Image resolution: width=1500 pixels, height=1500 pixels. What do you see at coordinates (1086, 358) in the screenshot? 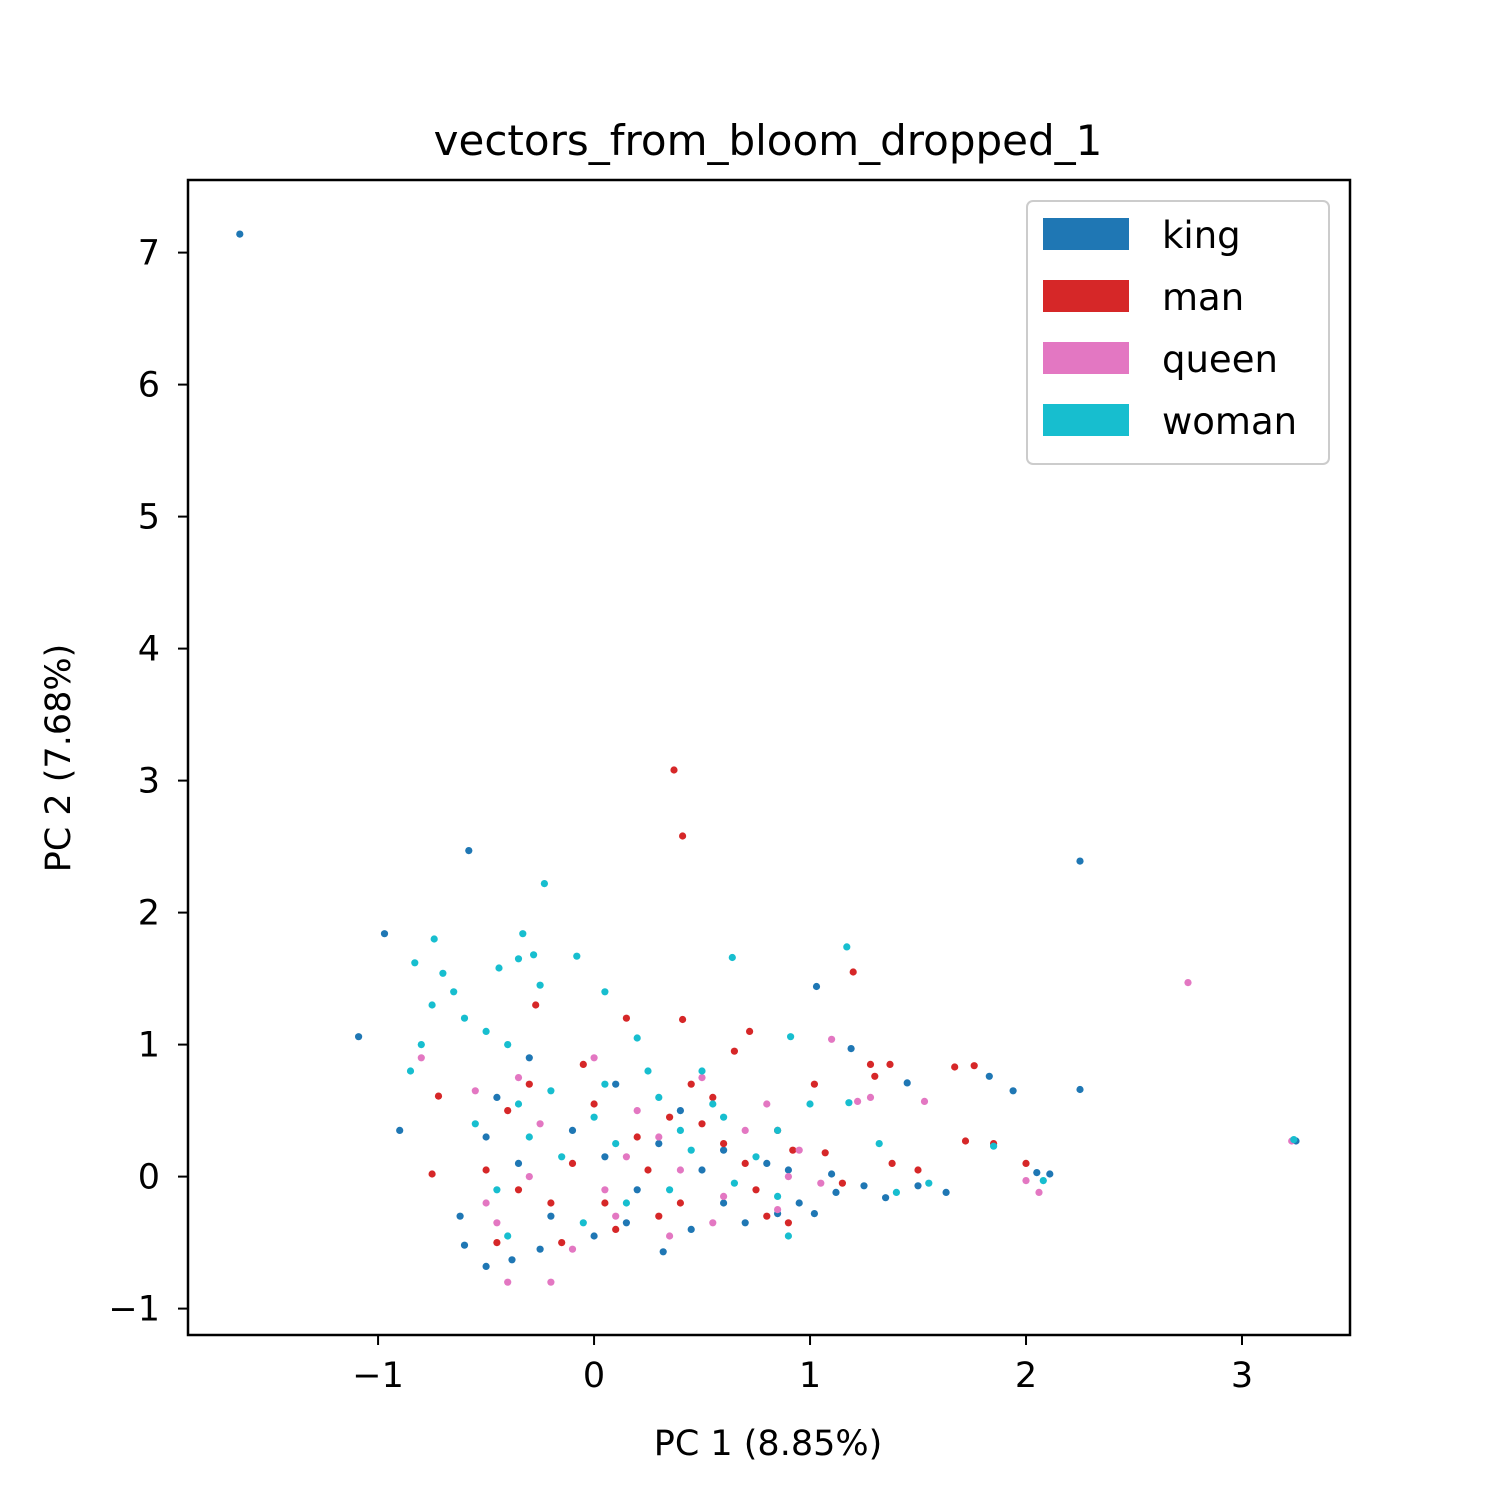
I see `legend-swatch-queen` at bounding box center [1086, 358].